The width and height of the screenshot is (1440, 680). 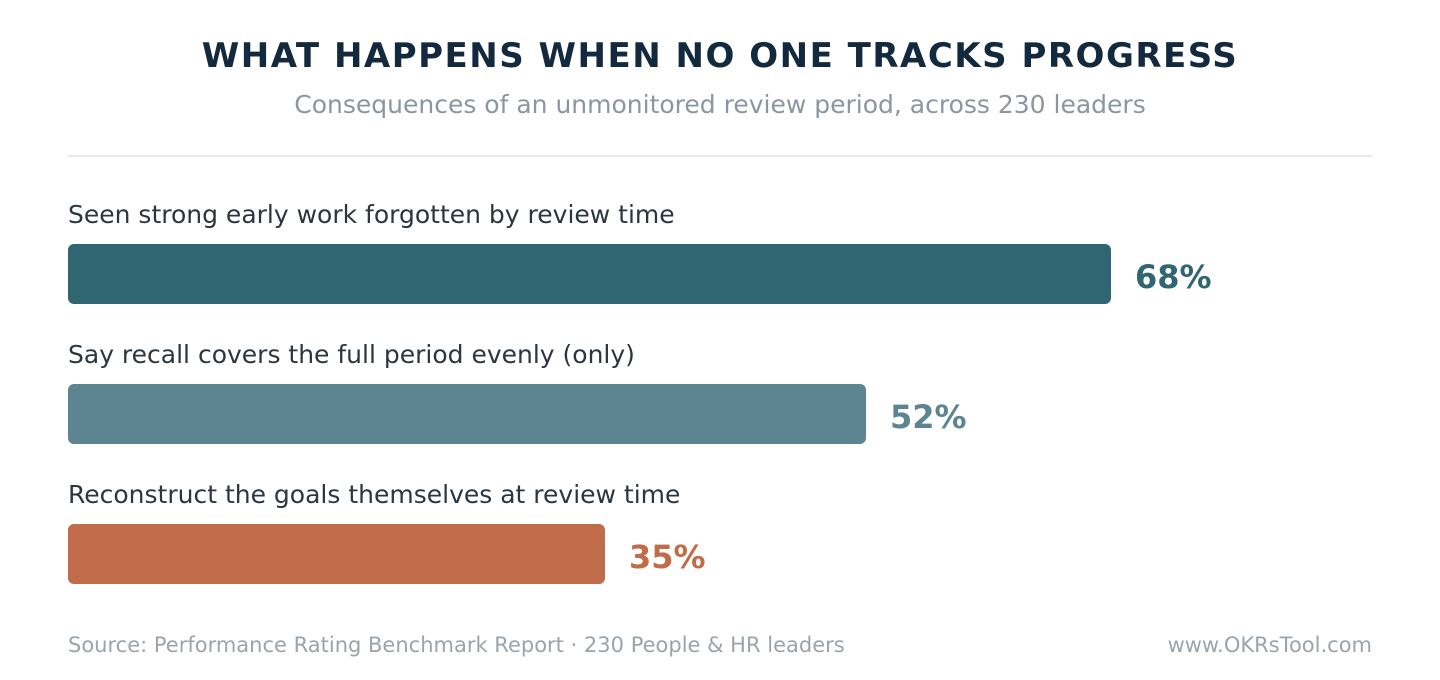 What do you see at coordinates (1269, 645) in the screenshot?
I see `website-link: www.OKRsTool.com` at bounding box center [1269, 645].